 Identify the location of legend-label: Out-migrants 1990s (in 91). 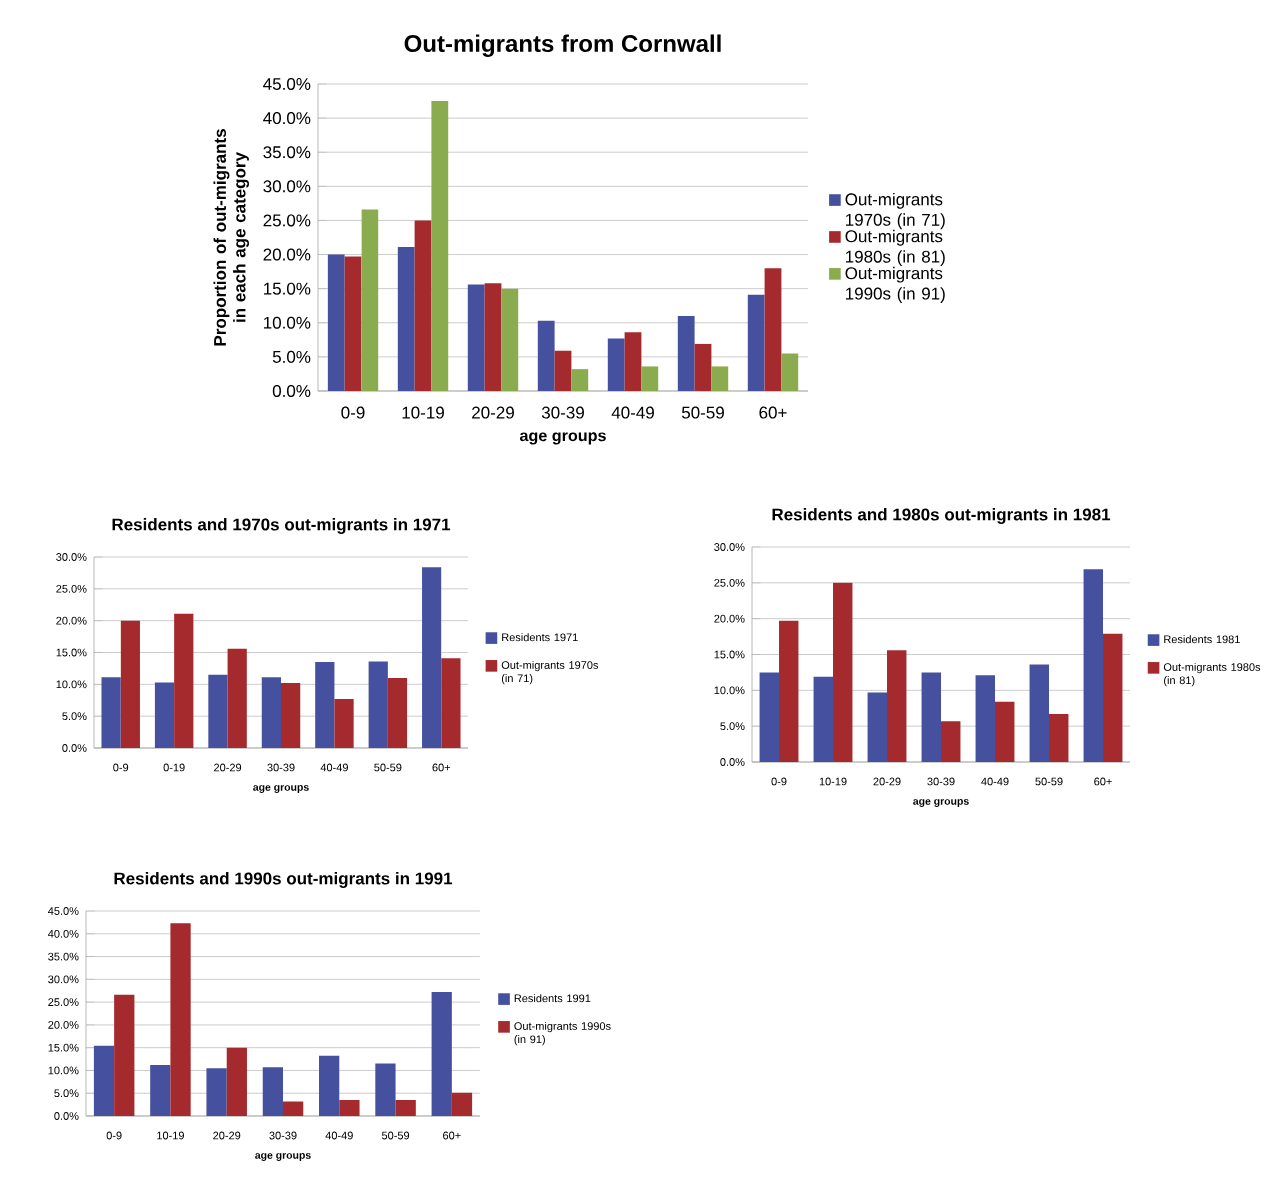
(562, 1033).